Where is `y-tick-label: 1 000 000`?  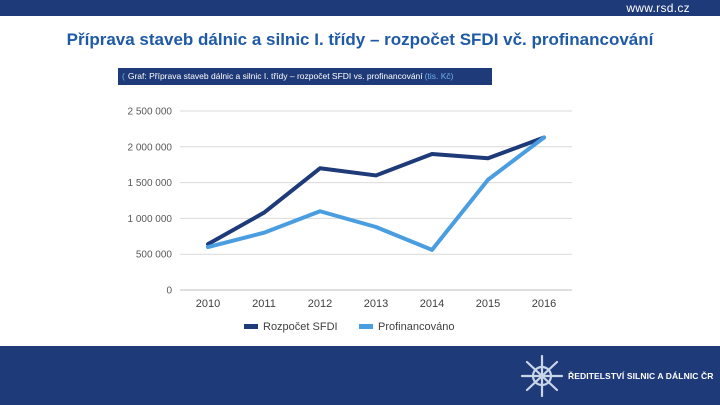 y-tick-label: 1 000 000 is located at coordinates (150, 219).